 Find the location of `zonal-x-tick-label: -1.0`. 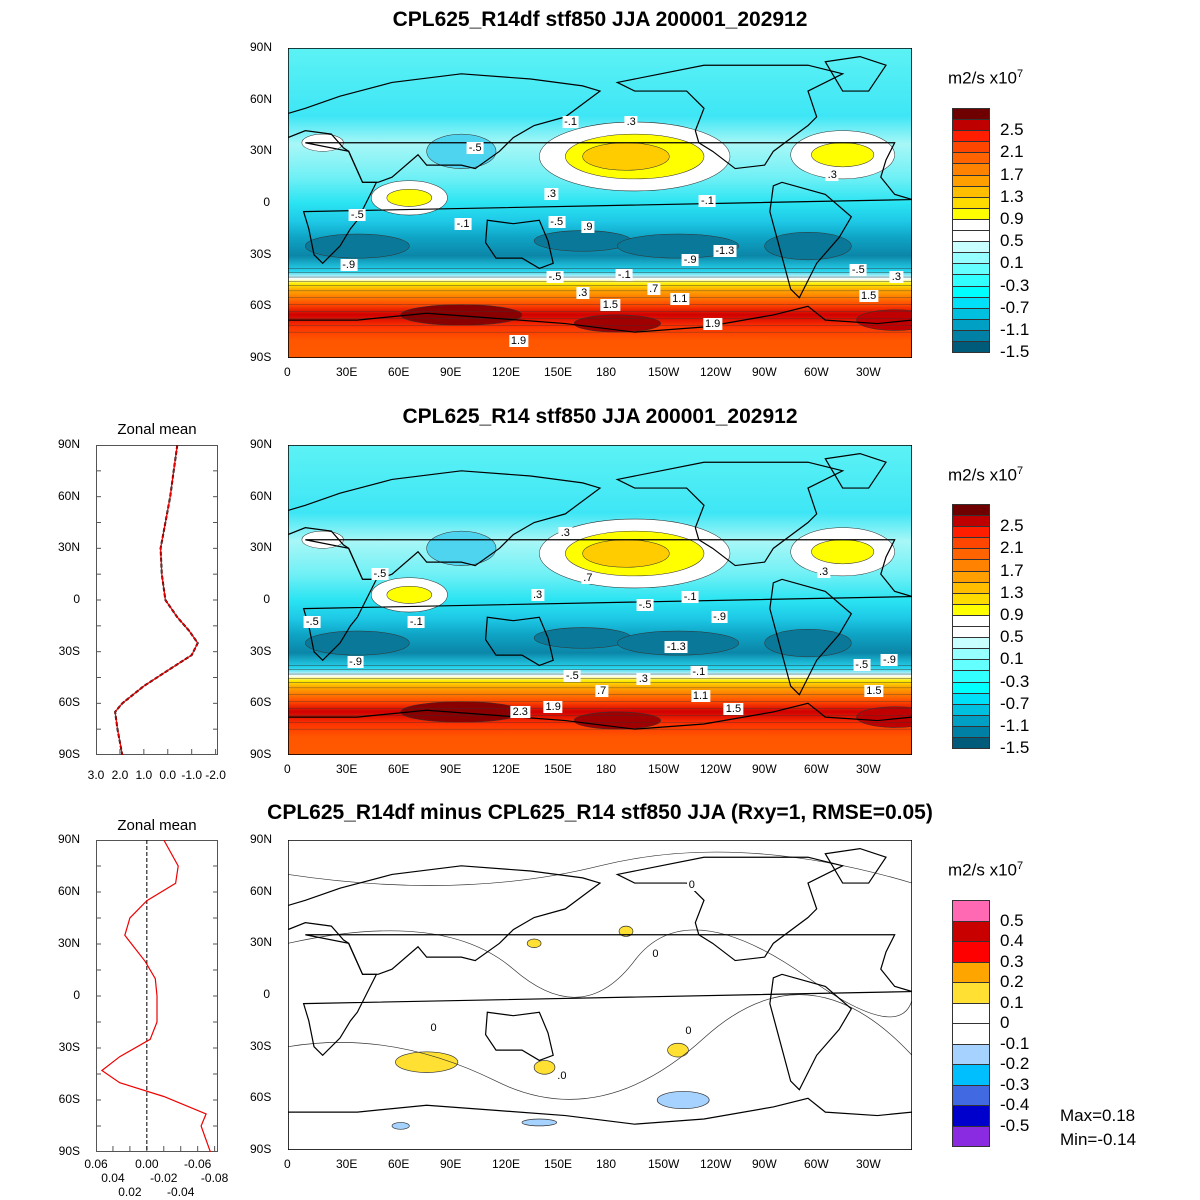

zonal-x-tick-label: -1.0 is located at coordinates (192, 775).